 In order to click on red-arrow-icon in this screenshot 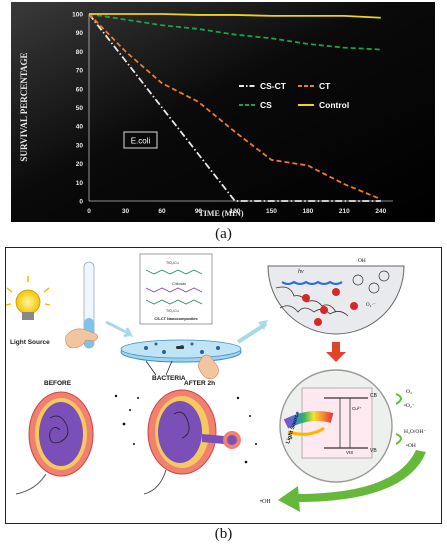, I will do `click(336, 352)`.